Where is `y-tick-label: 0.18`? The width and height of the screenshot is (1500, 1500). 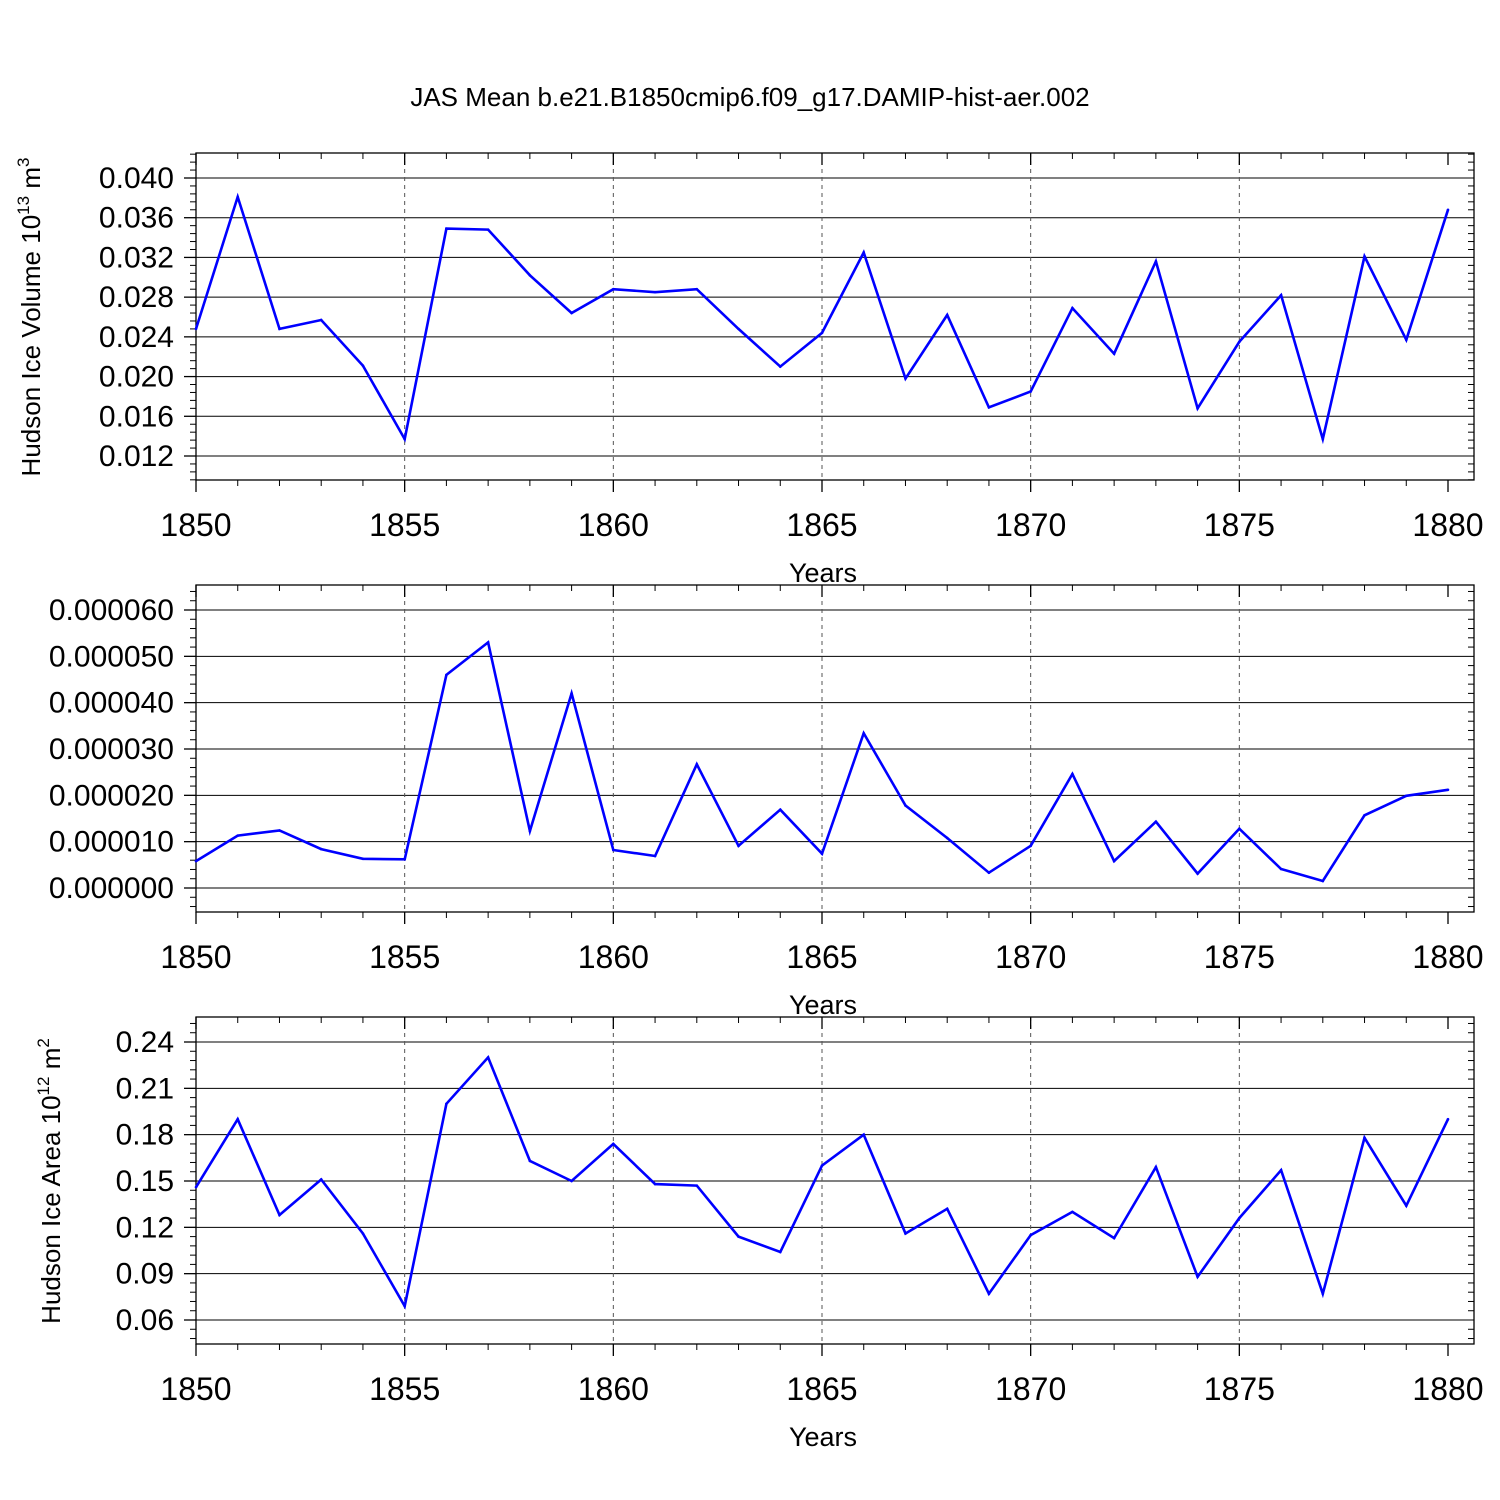 y-tick-label: 0.18 is located at coordinates (145, 1135).